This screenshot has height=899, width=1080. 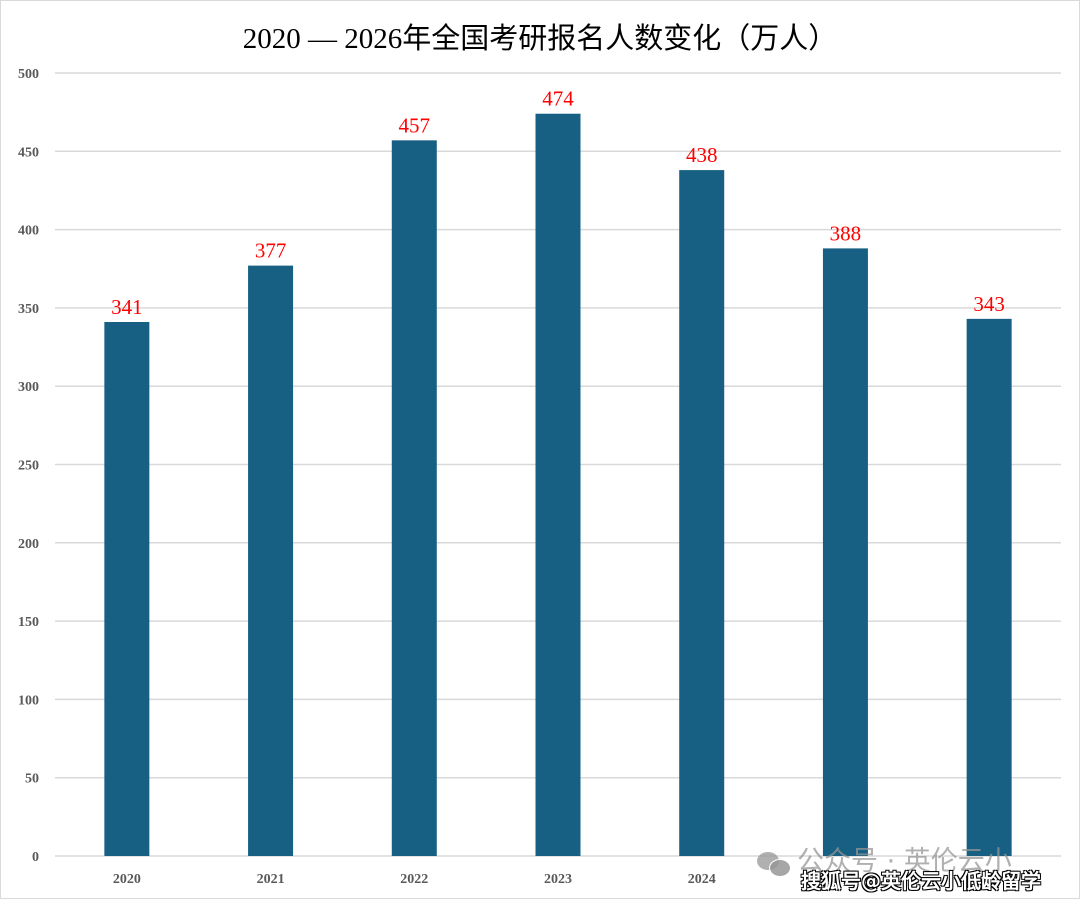 I want to click on data-label: 388, so click(x=846, y=233).